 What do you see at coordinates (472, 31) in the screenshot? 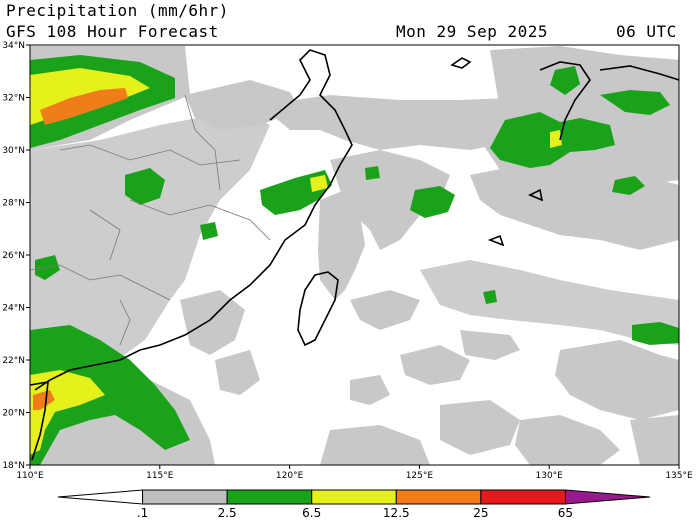
I see `valid-date: Mon 29 Sep 2025` at bounding box center [472, 31].